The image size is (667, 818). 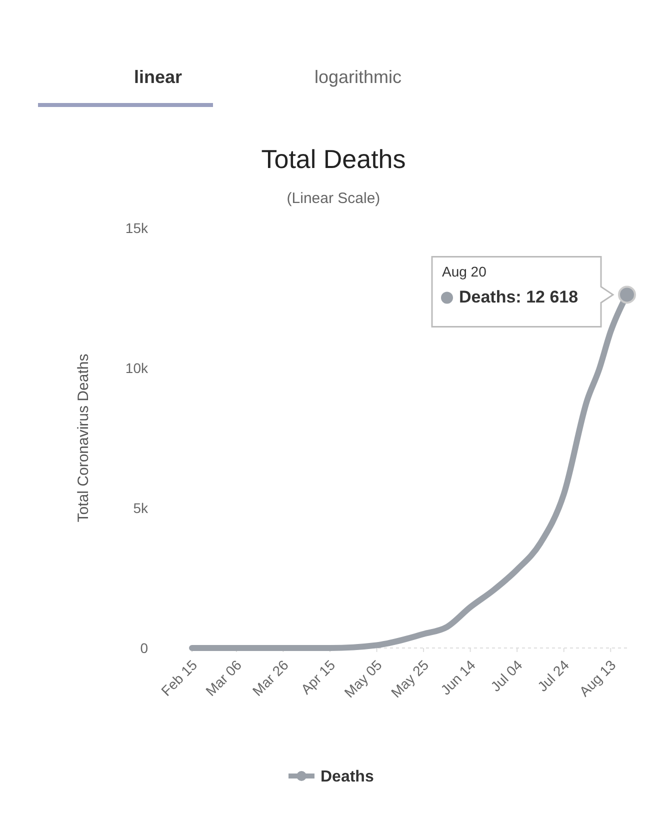 I want to click on annotation: Deaths: 12 618, so click(x=518, y=297).